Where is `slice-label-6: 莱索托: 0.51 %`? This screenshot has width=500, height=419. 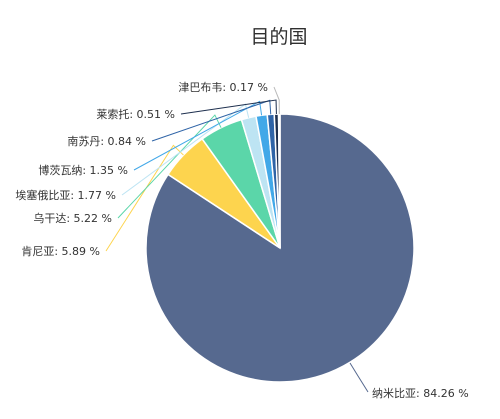 slice-label-6: 莱索托: 0.51 % is located at coordinates (135, 114).